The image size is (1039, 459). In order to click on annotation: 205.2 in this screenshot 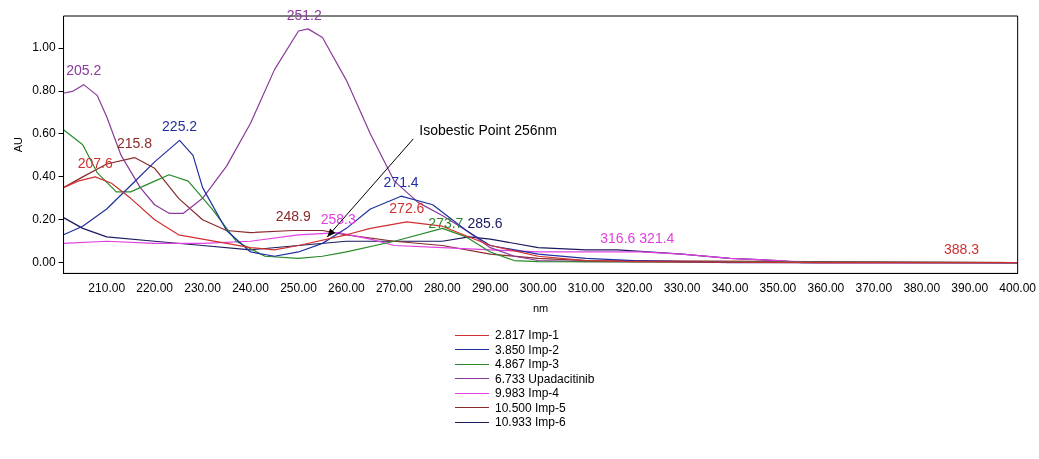, I will do `click(84, 70)`.